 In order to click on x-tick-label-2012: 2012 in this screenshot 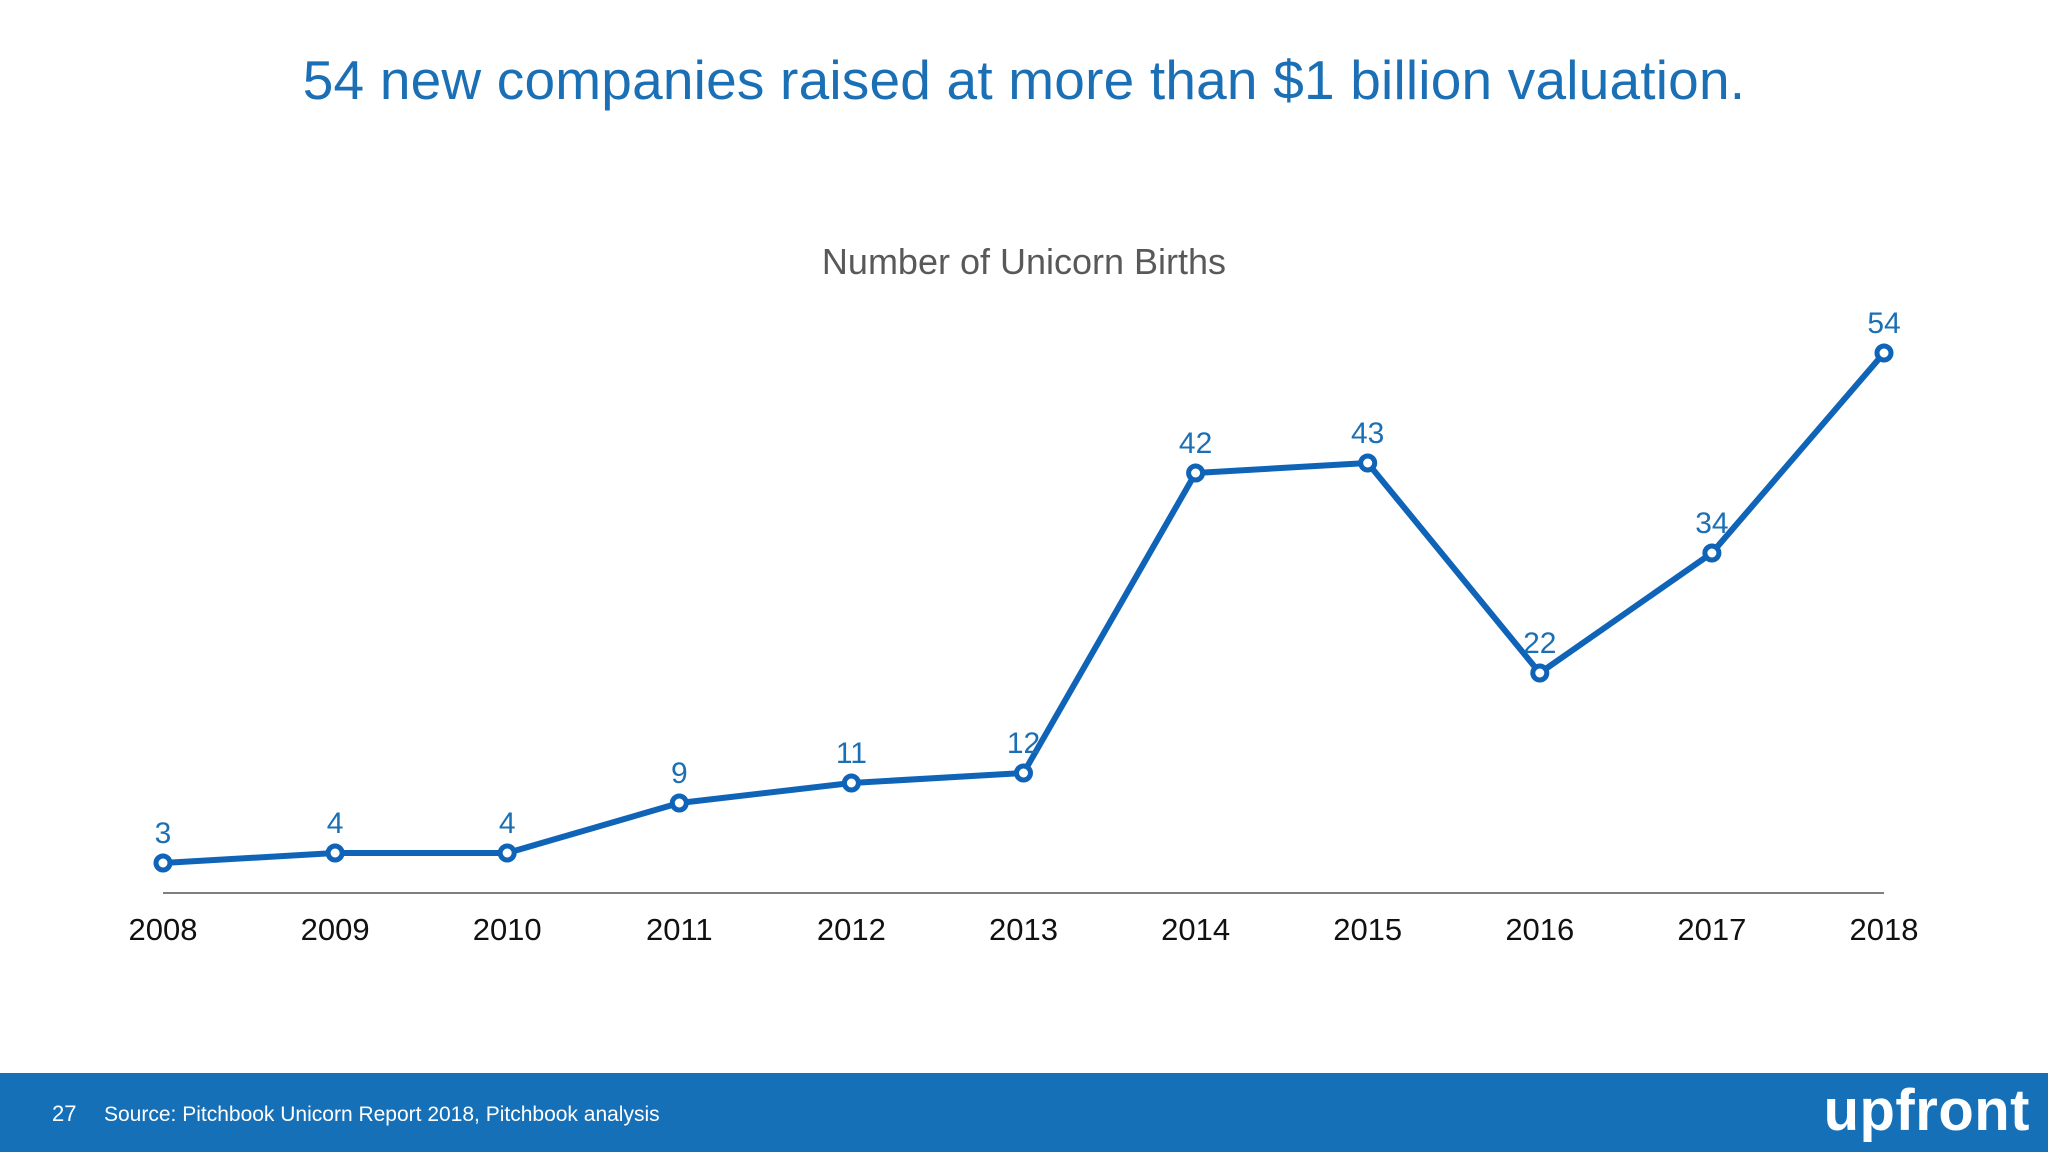, I will do `click(851, 929)`.